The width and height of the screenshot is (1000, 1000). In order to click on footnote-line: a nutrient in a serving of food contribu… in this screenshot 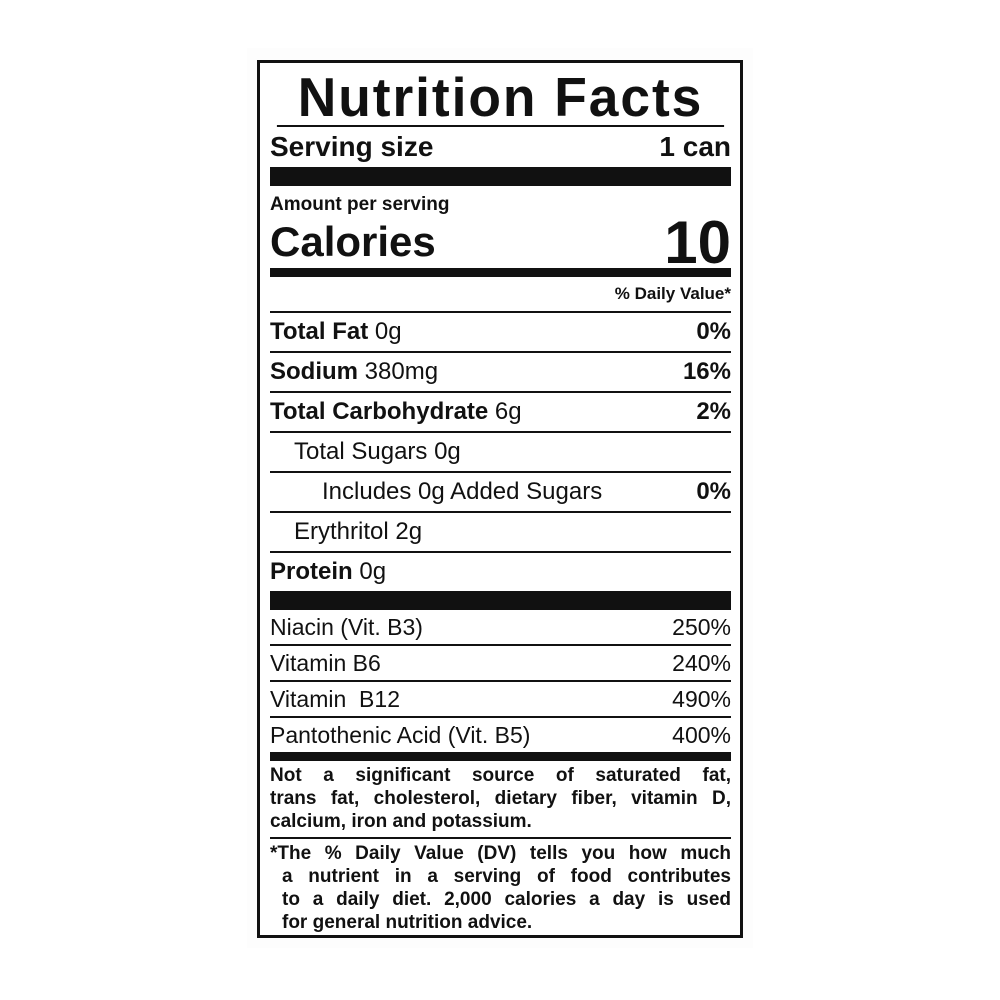, I will do `click(506, 876)`.